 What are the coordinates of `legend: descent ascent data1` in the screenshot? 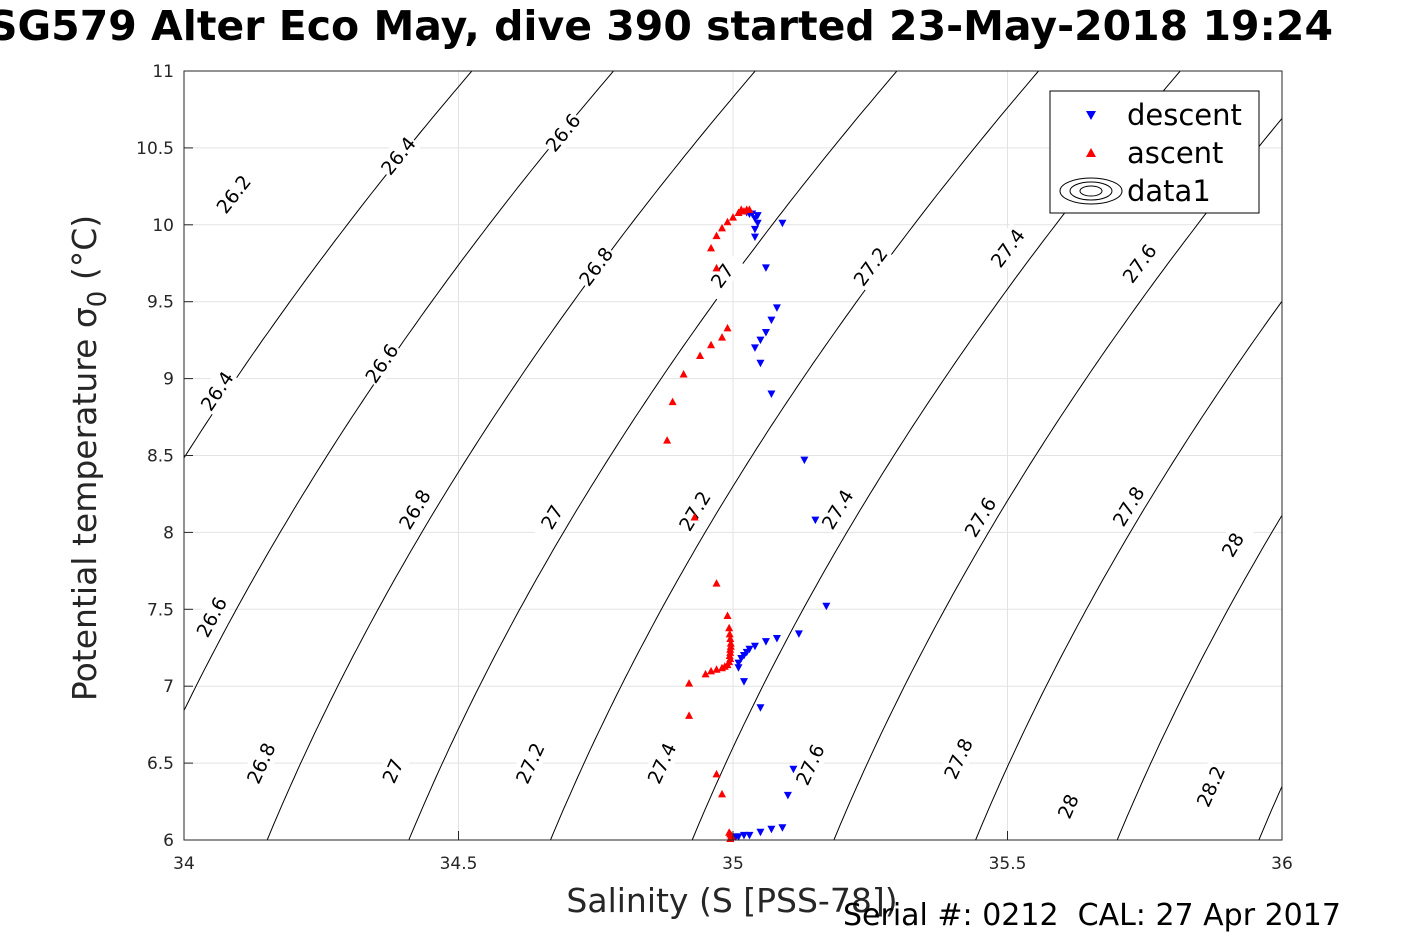 It's located at (1154, 152).